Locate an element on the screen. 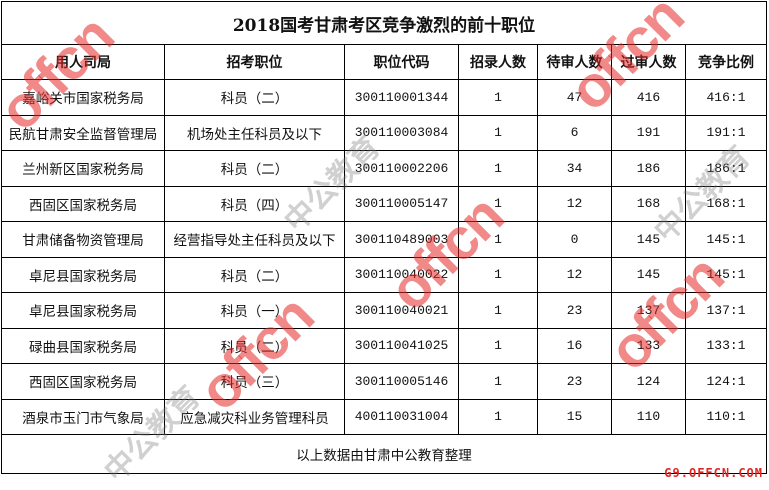 This screenshot has width=769, height=490. site-brand: G9.OFFCN.COM is located at coordinates (713, 473).